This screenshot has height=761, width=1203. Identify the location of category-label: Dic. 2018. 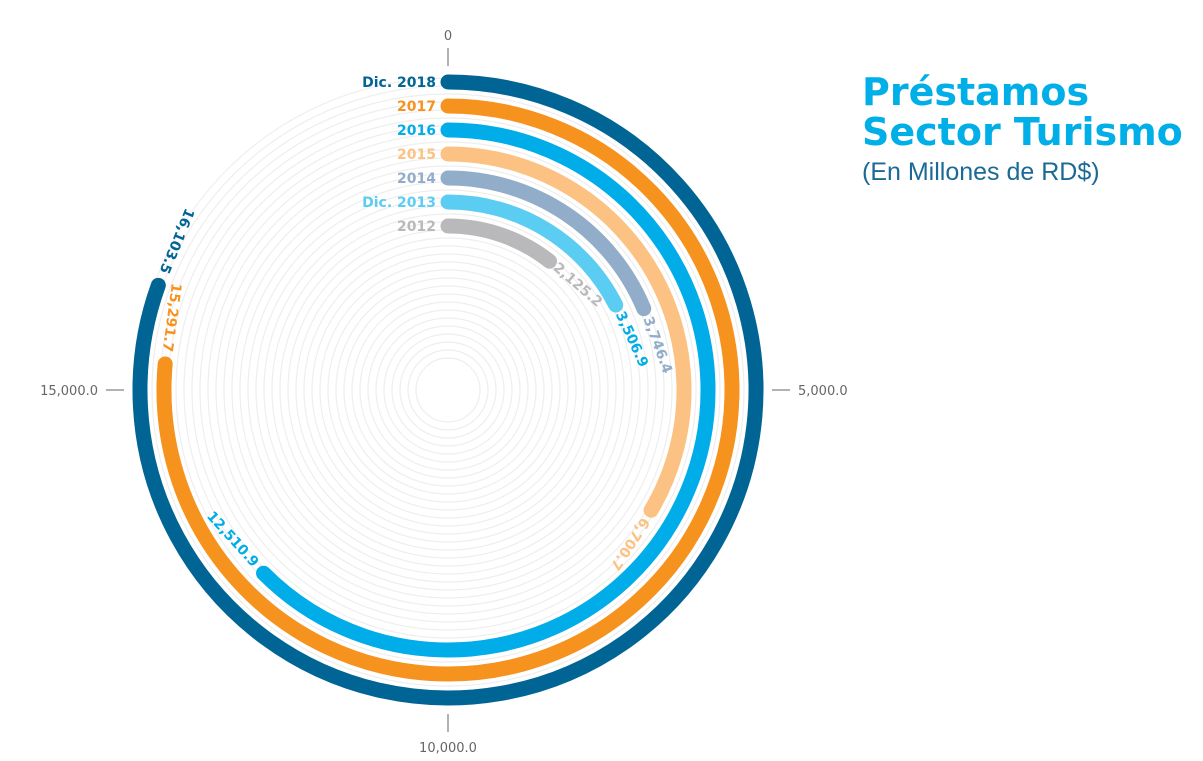
(399, 83).